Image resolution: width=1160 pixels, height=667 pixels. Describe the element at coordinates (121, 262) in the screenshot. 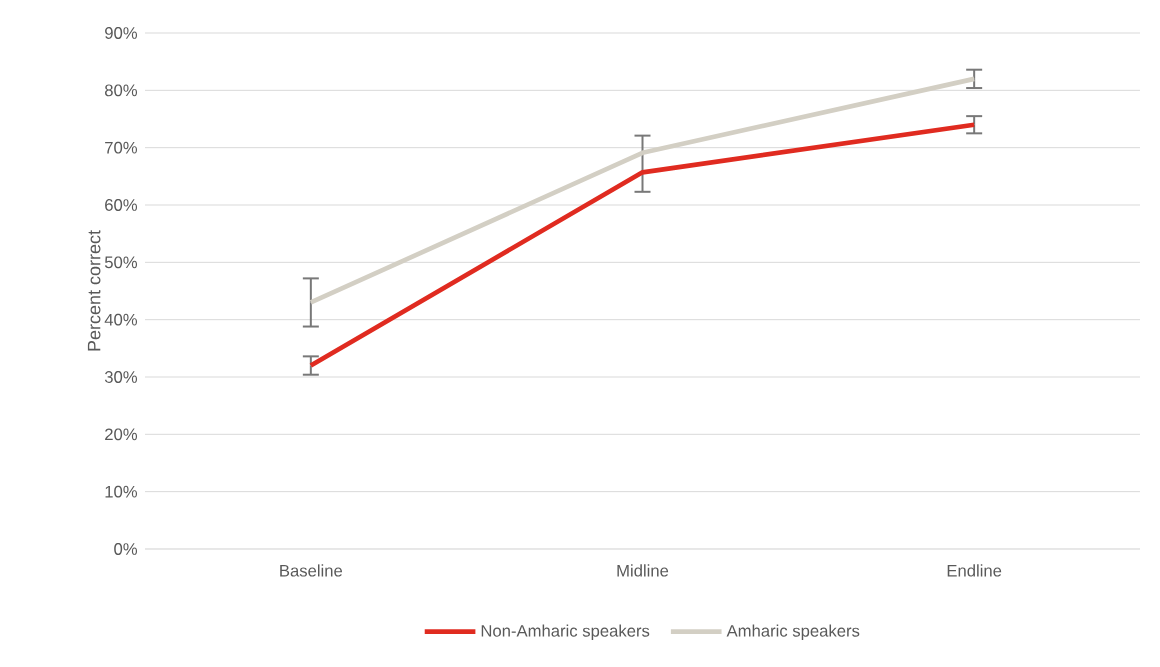

I see `y-tick-label: 50%` at that location.